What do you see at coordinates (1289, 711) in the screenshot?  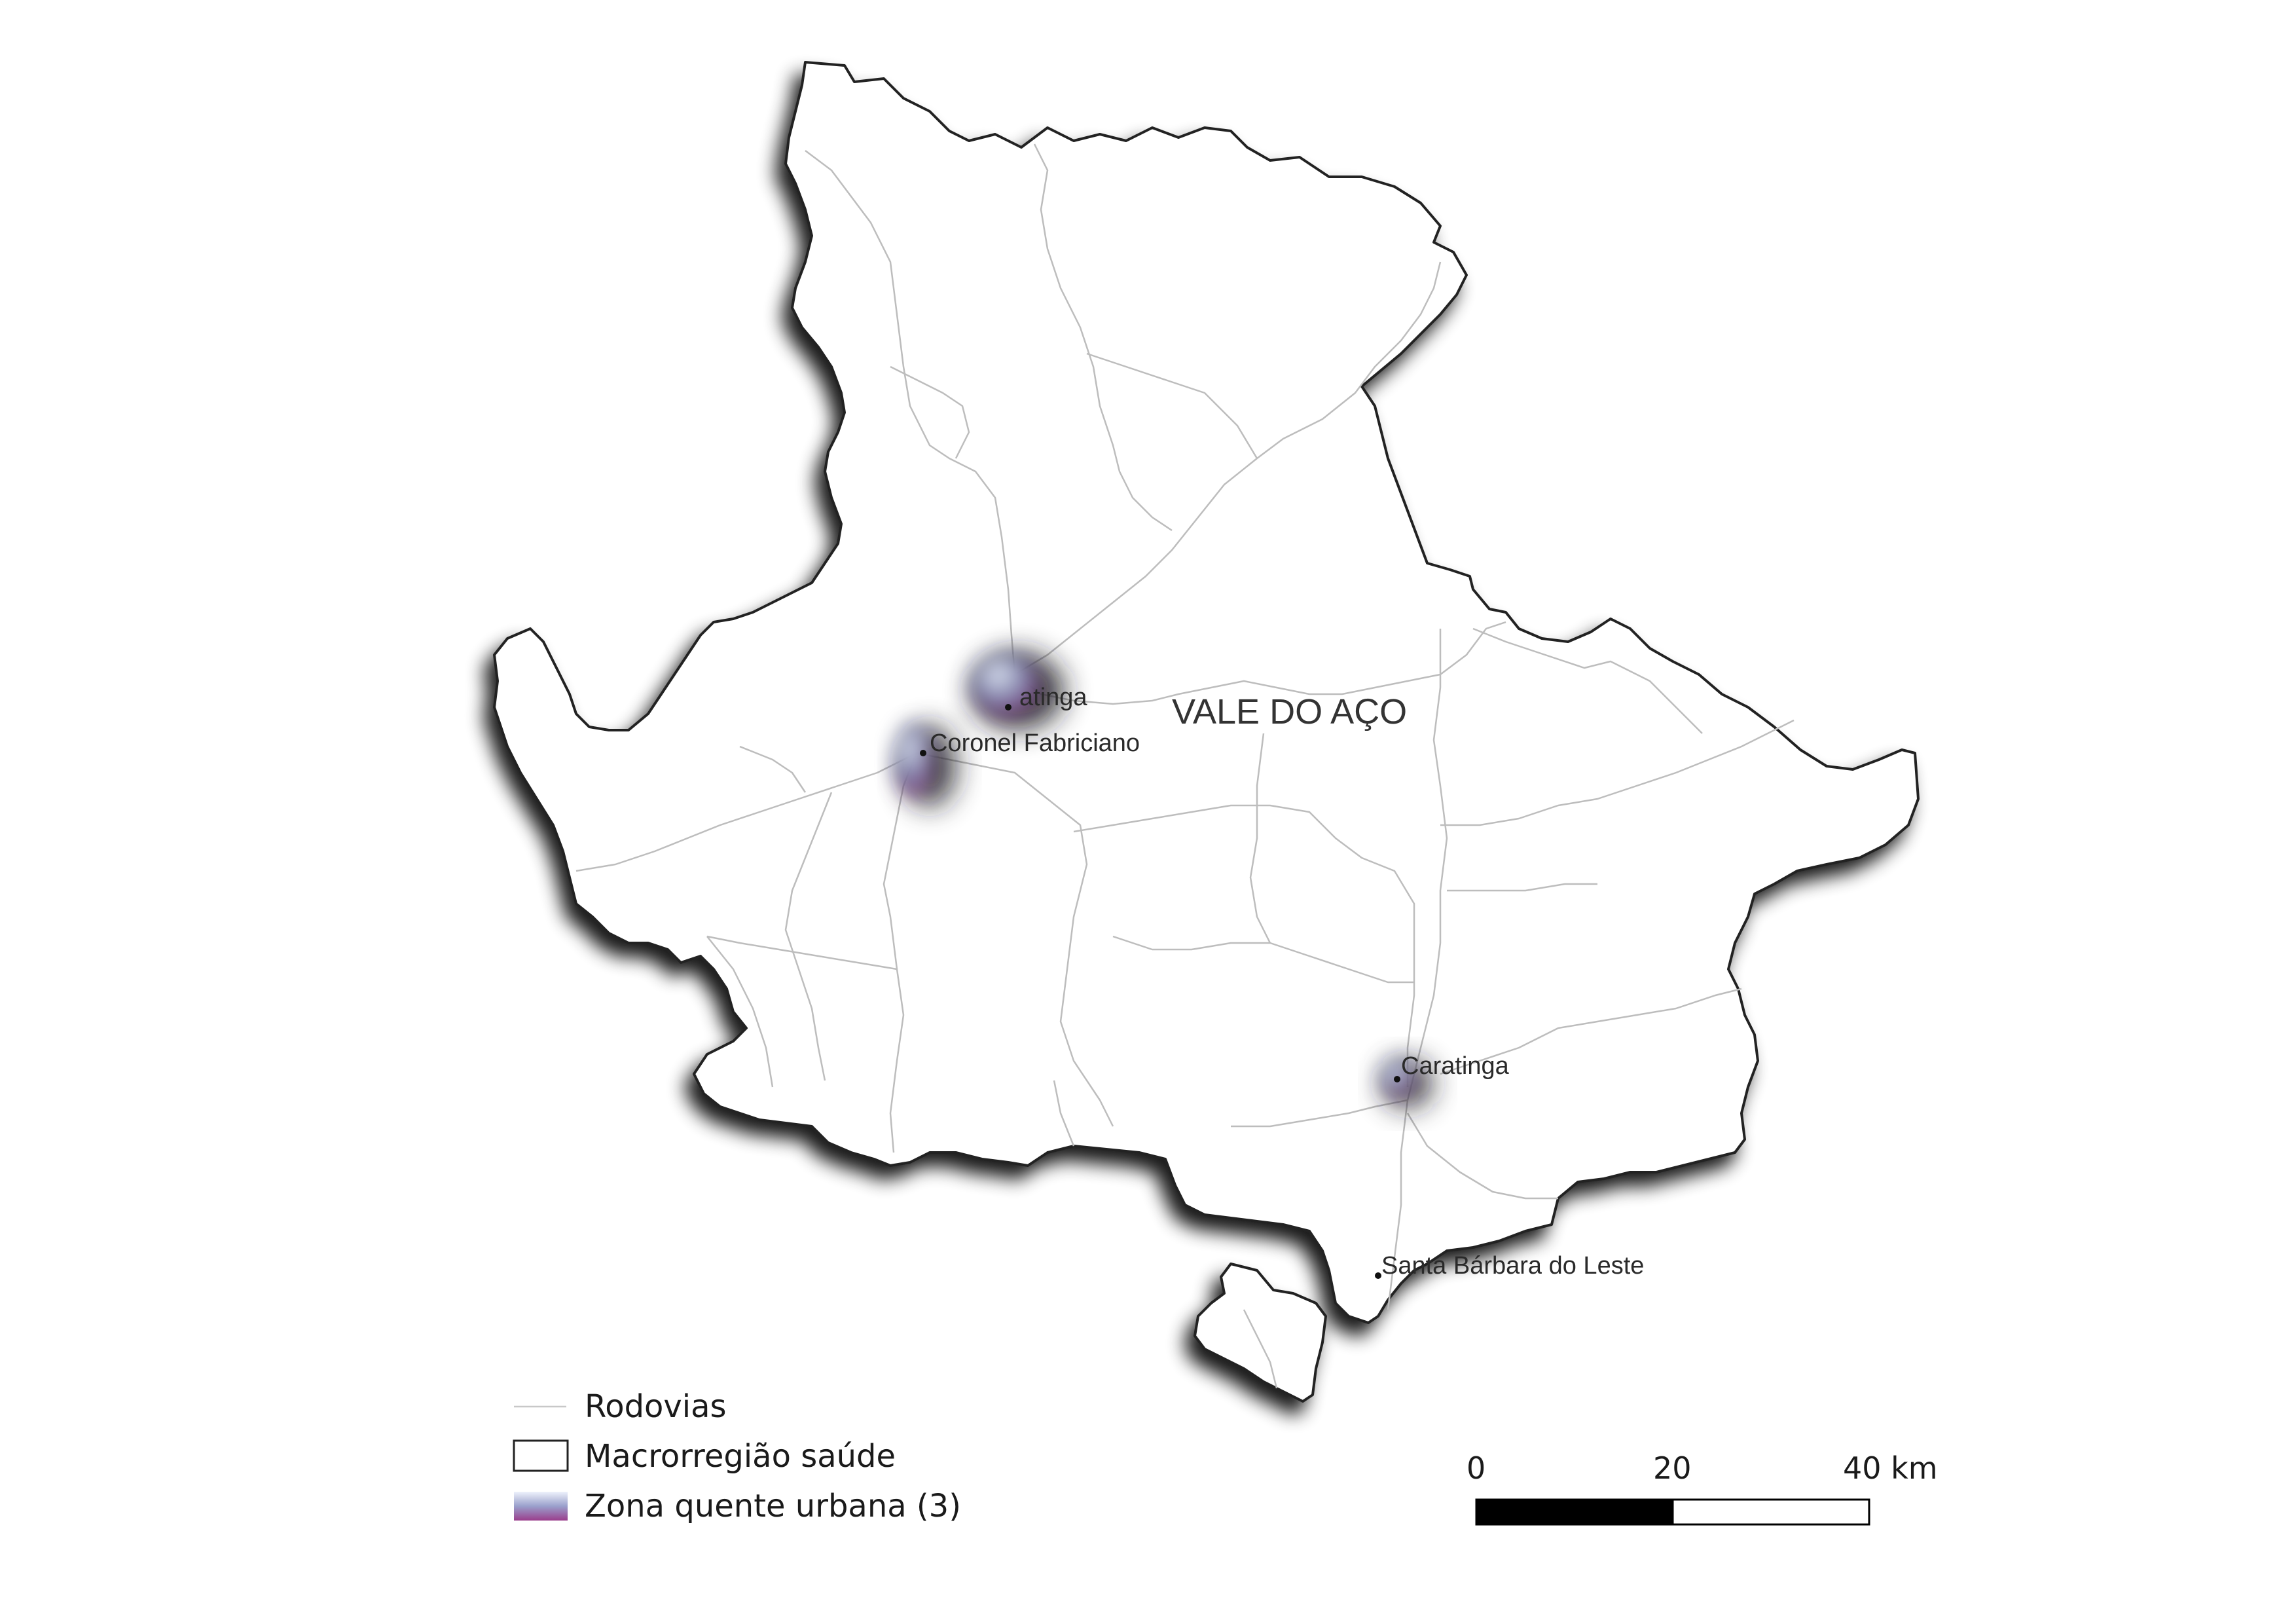 I see `region-label: VALE DO AÇO` at bounding box center [1289, 711].